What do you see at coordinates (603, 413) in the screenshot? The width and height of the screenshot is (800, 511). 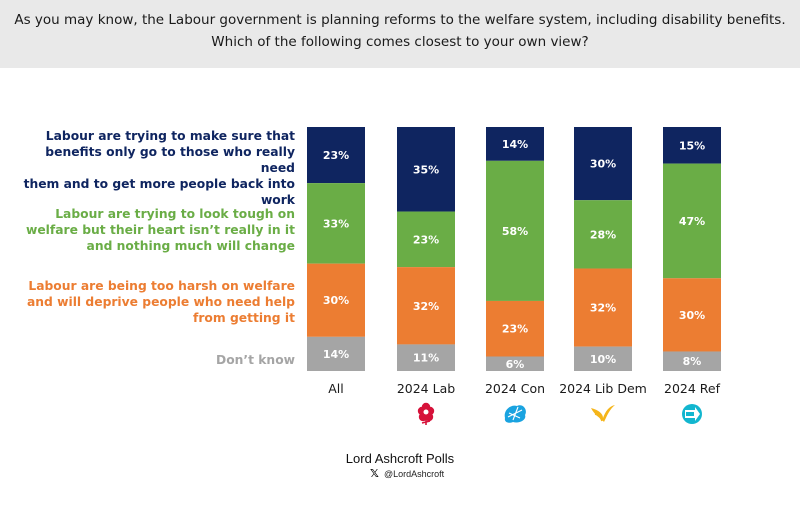 I see `libdem-bird-icon` at bounding box center [603, 413].